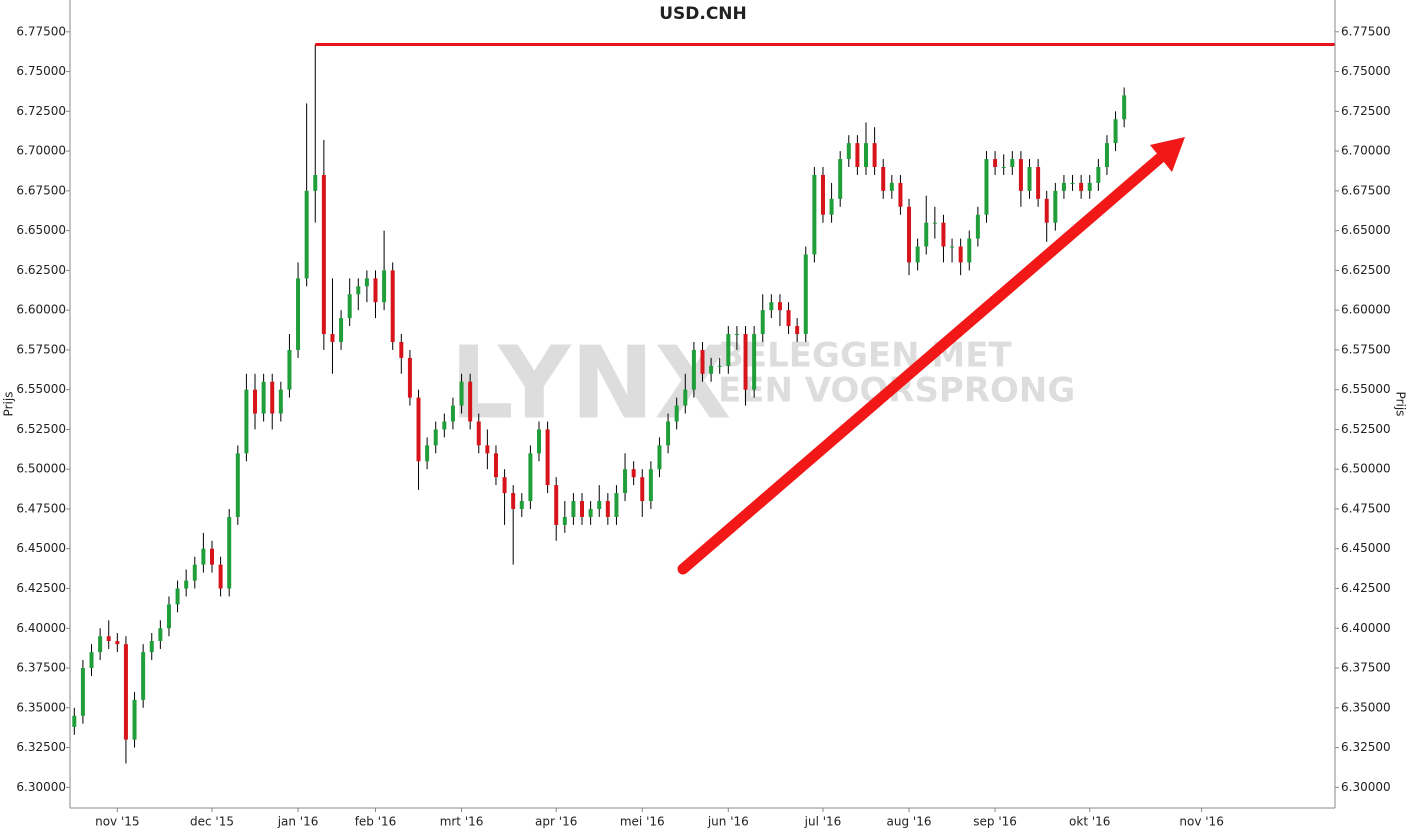 This screenshot has width=1410, height=832. What do you see at coordinates (1366, 508) in the screenshot?
I see `y2-tick-label: 6.47500` at bounding box center [1366, 508].